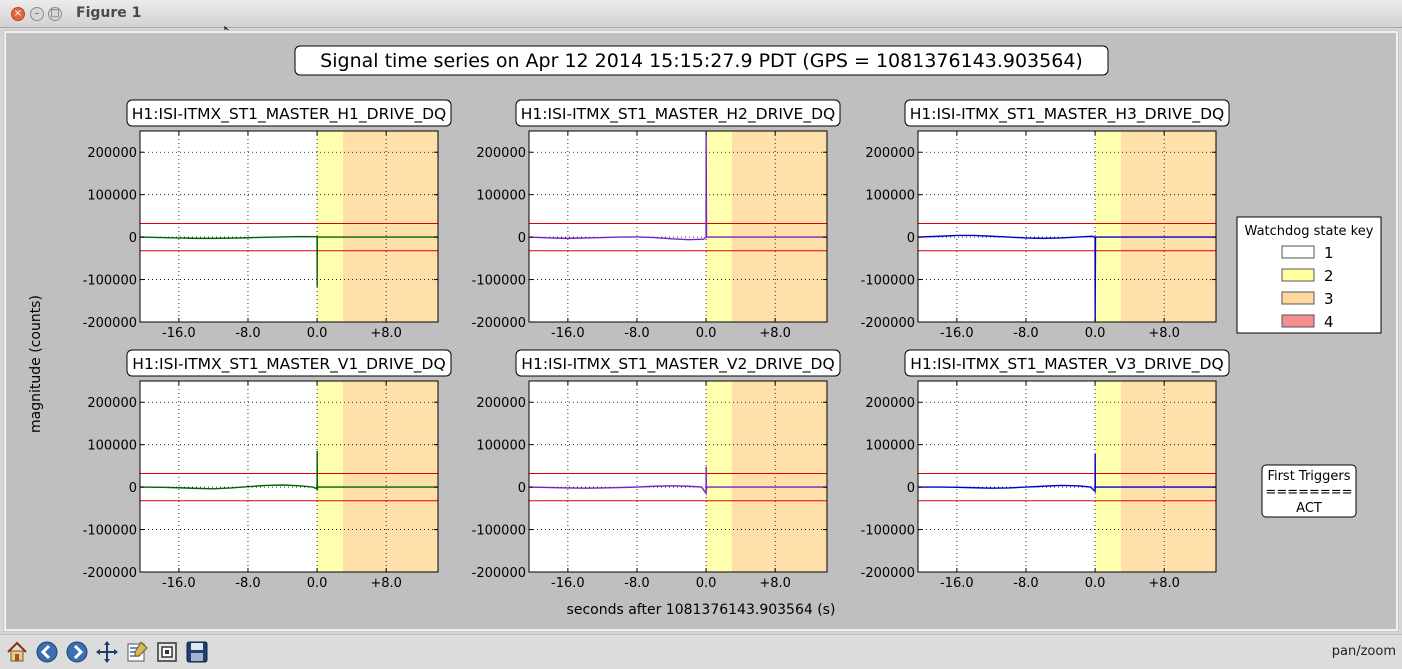 This screenshot has width=1402, height=669. Describe the element at coordinates (55, 14) in the screenshot. I see `maximize-window-button: □` at that location.